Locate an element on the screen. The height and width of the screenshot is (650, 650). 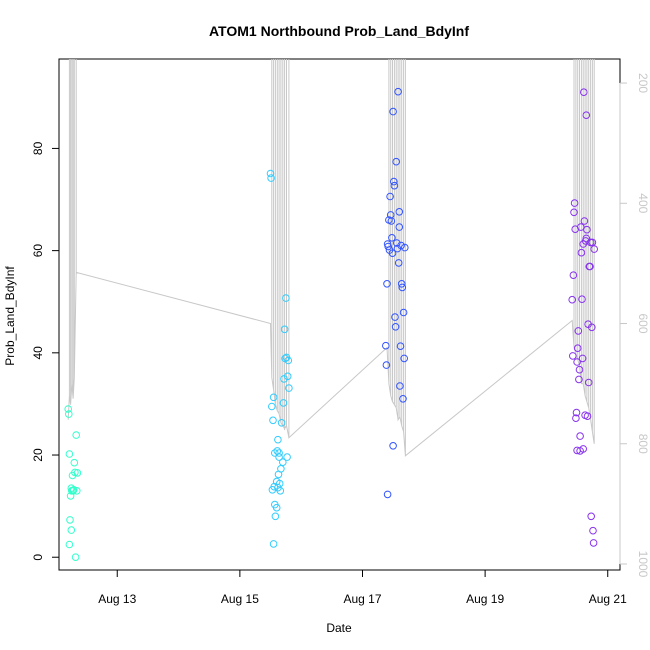
y2-tick-label: 1000 is located at coordinates (643, 564).